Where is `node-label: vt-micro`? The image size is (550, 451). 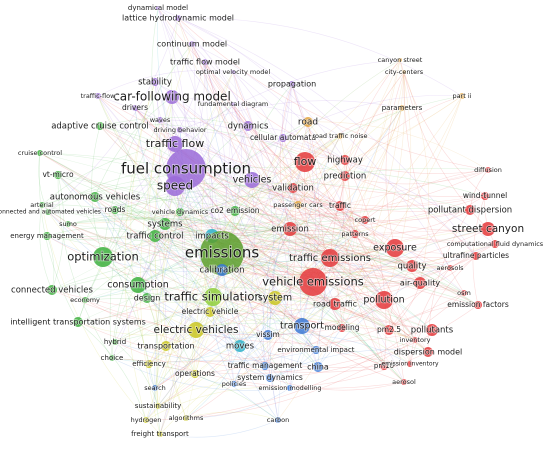
node-label: vt-micro is located at coordinates (58, 174).